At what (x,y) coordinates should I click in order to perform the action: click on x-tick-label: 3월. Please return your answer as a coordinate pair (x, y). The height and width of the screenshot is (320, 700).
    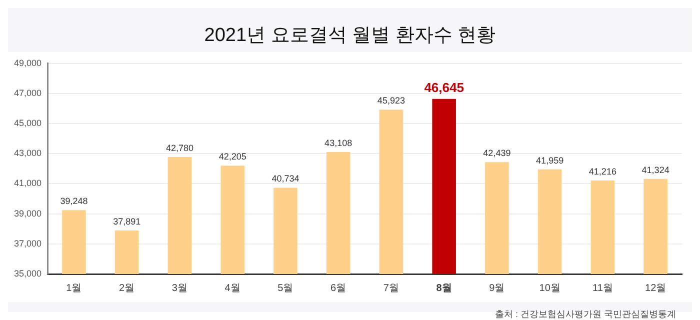
    Looking at the image, I should click on (180, 288).